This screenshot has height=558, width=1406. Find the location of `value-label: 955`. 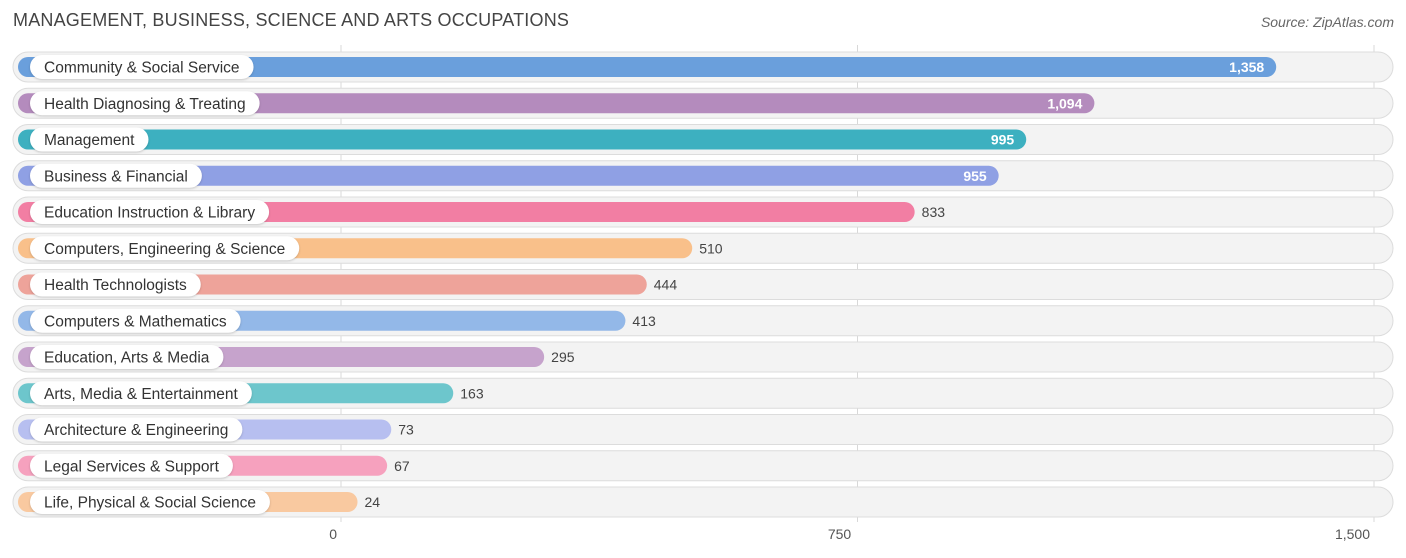

value-label: 955 is located at coordinates (975, 176).